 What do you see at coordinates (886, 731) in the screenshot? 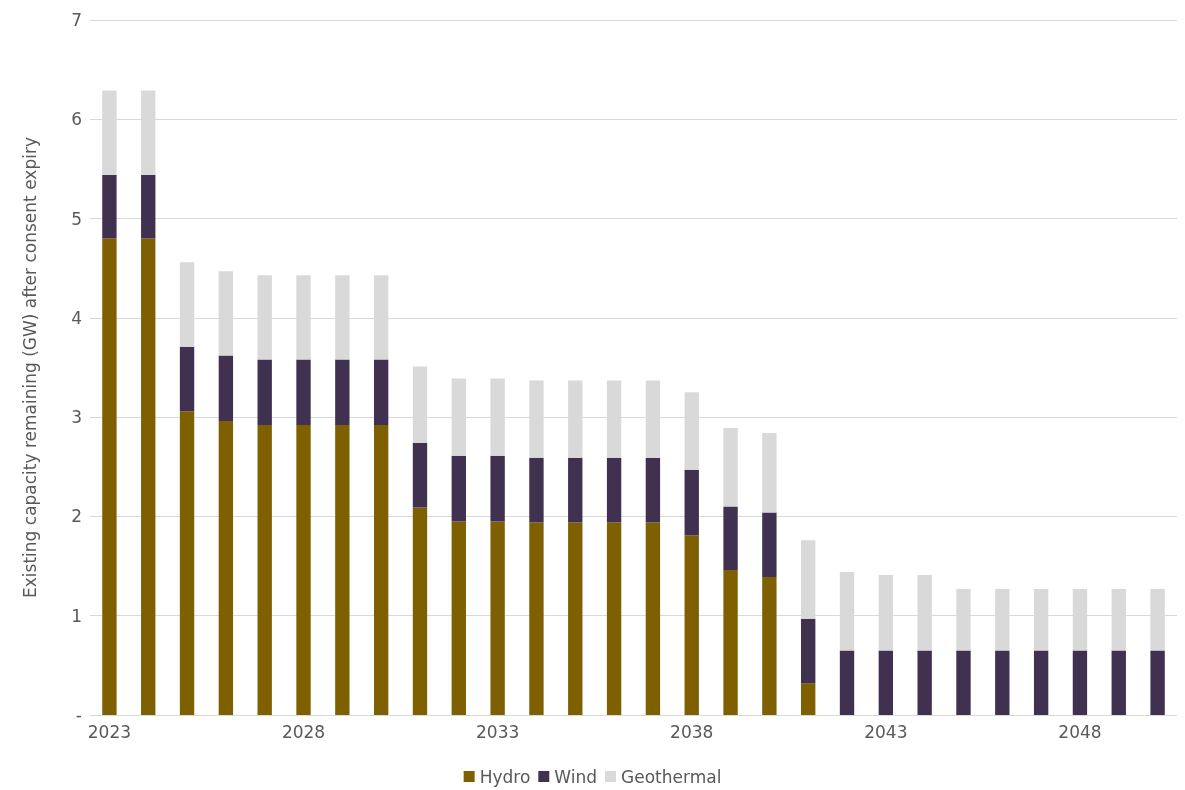
I see `x-tick-label: 2043` at bounding box center [886, 731].